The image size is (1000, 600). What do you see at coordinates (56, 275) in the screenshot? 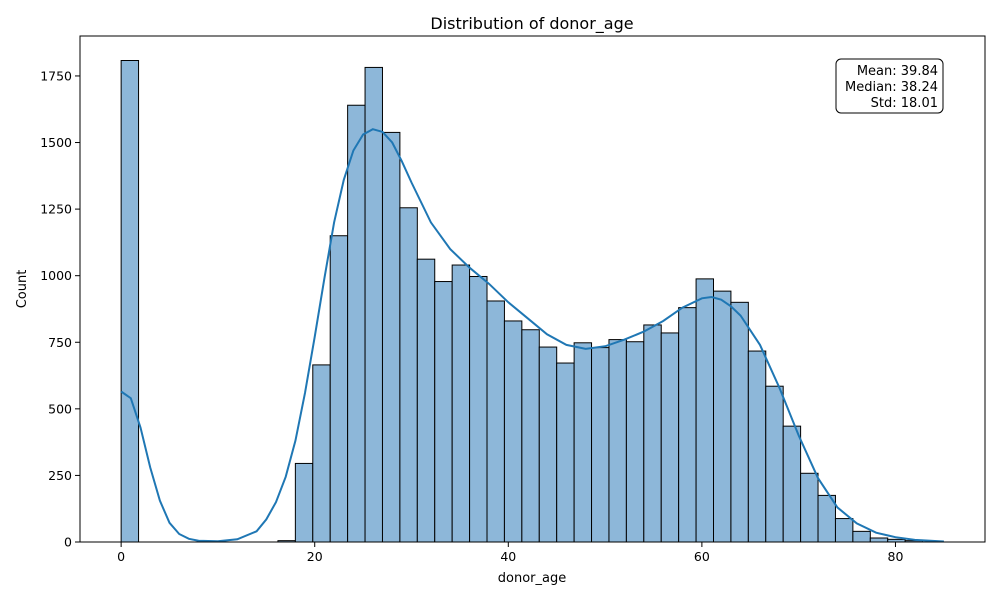
I see `y-tick-label: 1000` at bounding box center [56, 275].